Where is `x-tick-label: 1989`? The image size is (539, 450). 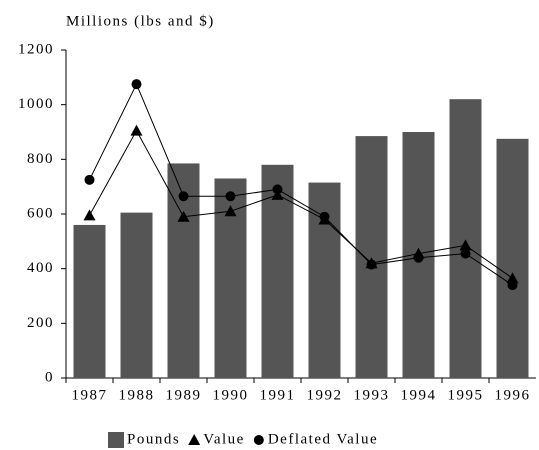
x-tick-label: 1989 is located at coordinates (184, 395).